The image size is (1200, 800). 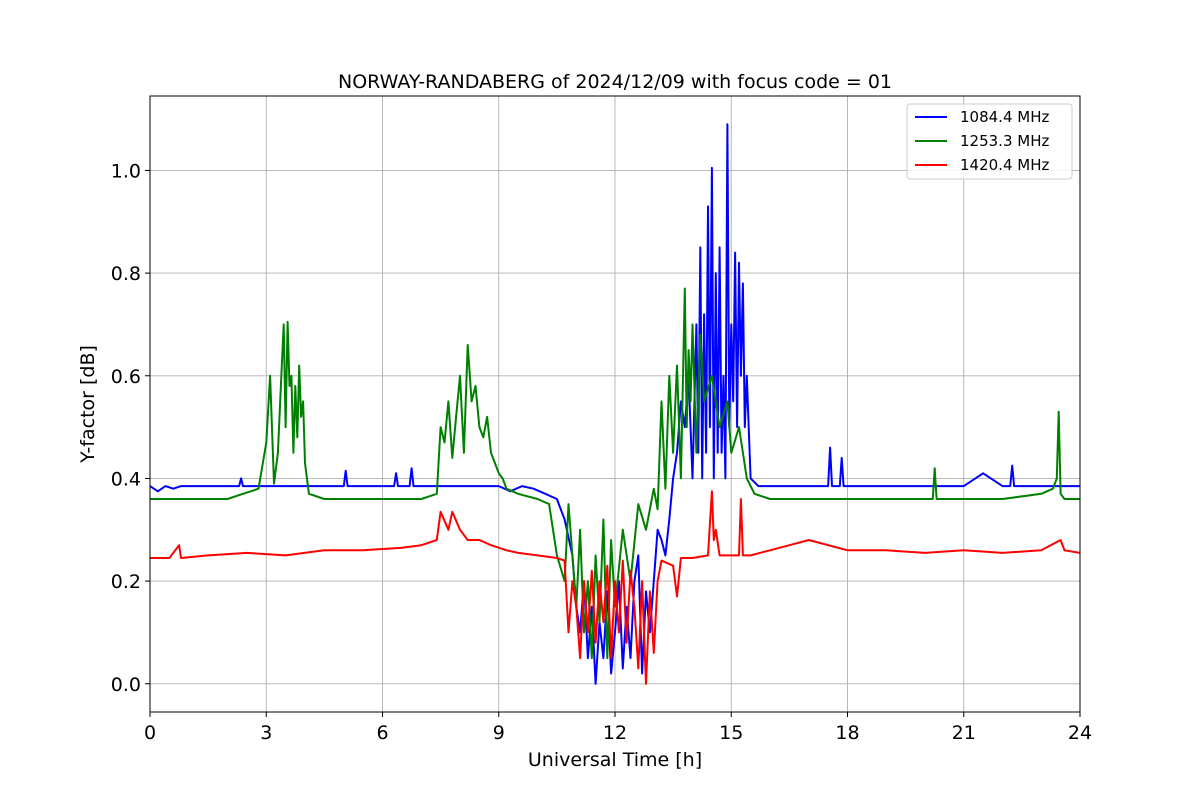 I want to click on y-tick-label: 0.8, so click(x=126, y=274).